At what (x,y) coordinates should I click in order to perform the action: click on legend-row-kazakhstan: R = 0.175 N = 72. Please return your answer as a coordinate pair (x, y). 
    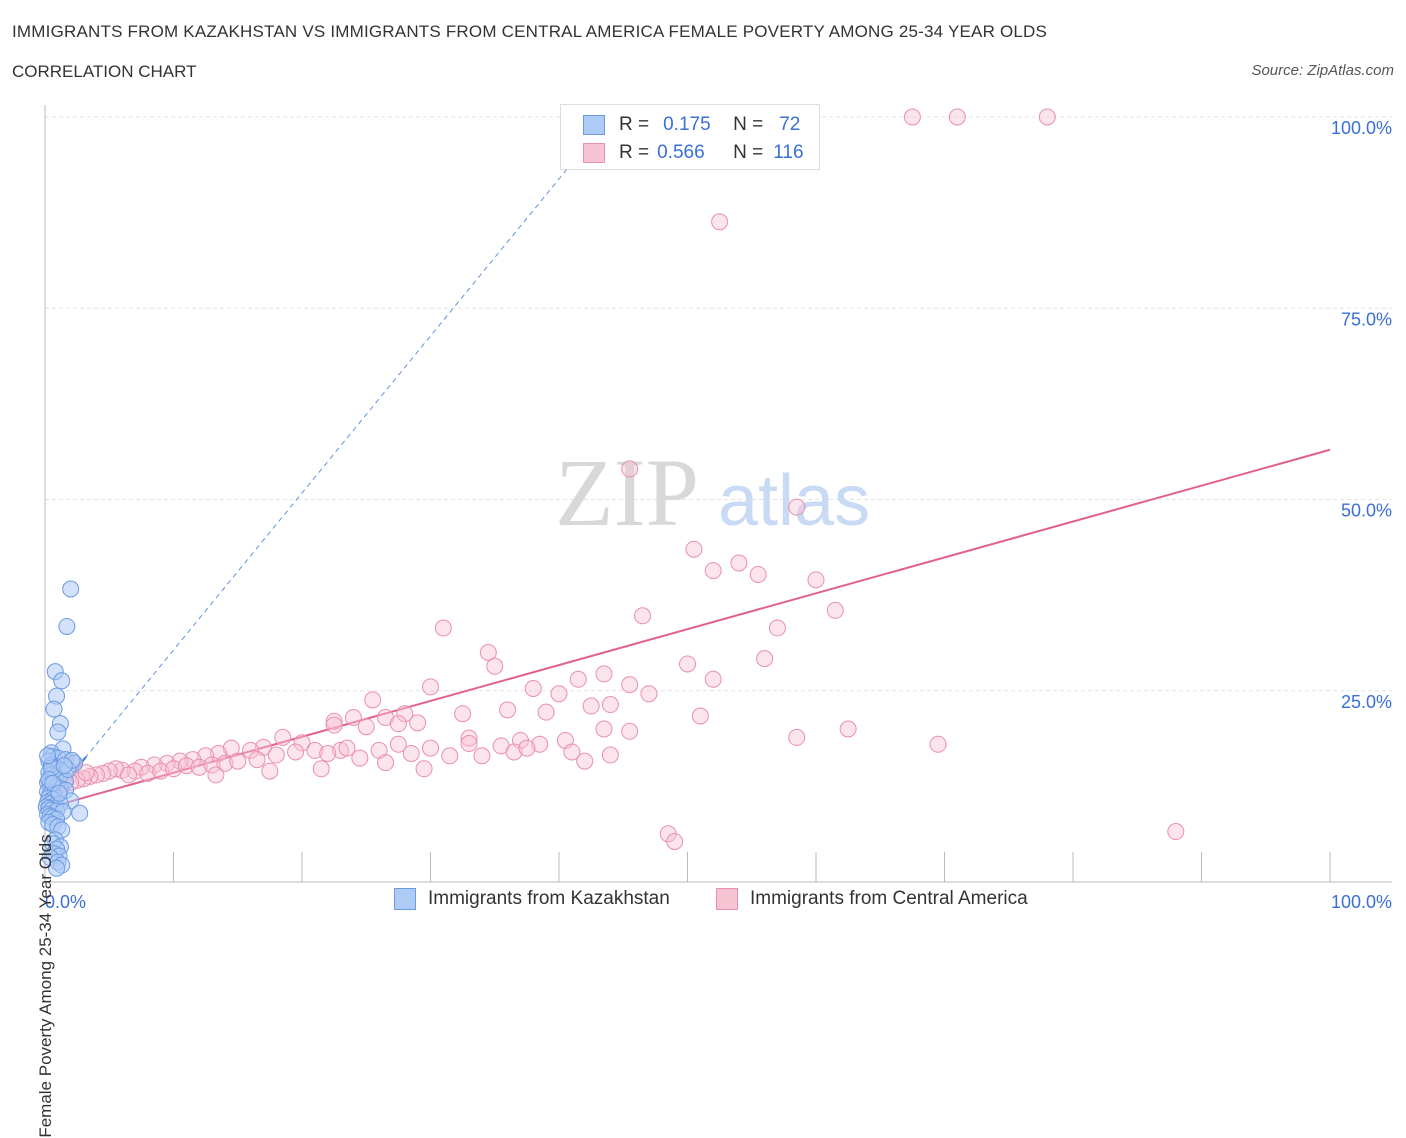
    Looking at the image, I should click on (691, 125).